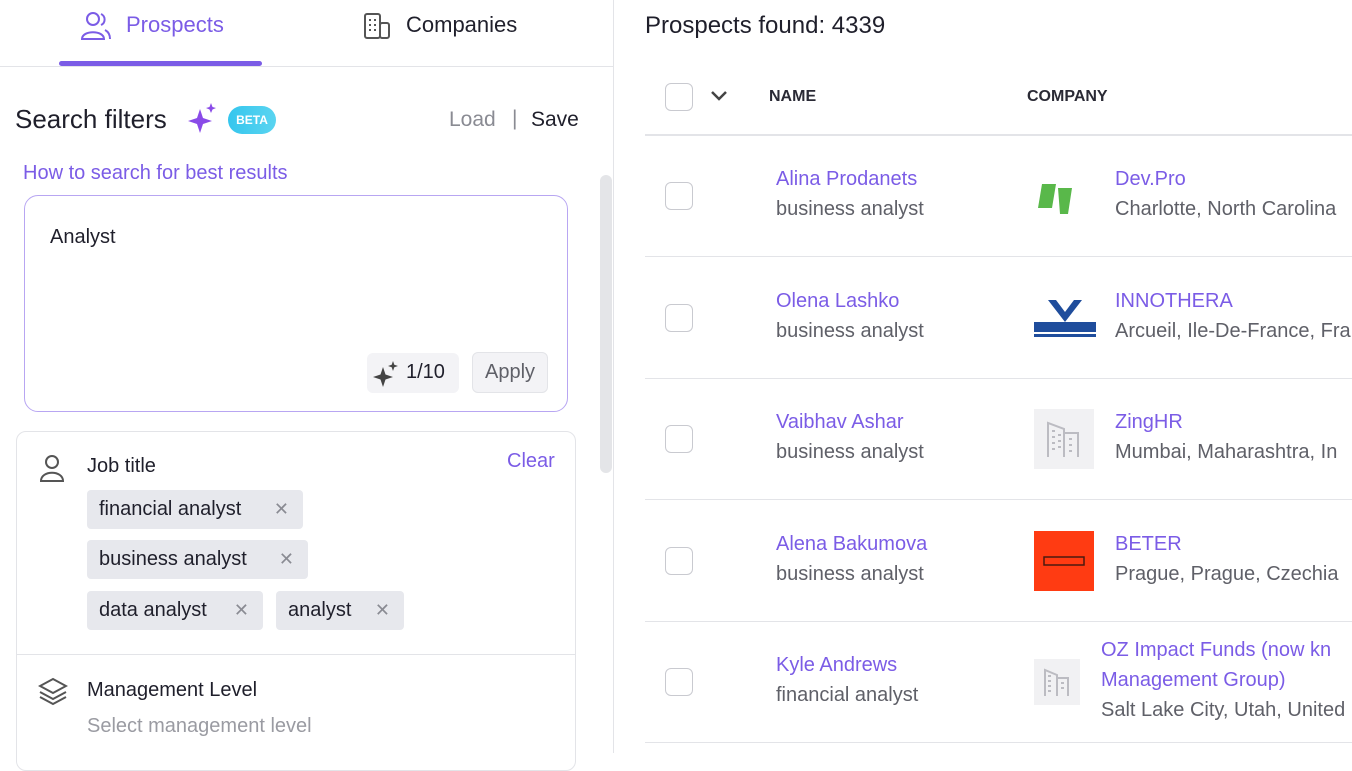  What do you see at coordinates (377, 26) in the screenshot?
I see `companies-icon` at bounding box center [377, 26].